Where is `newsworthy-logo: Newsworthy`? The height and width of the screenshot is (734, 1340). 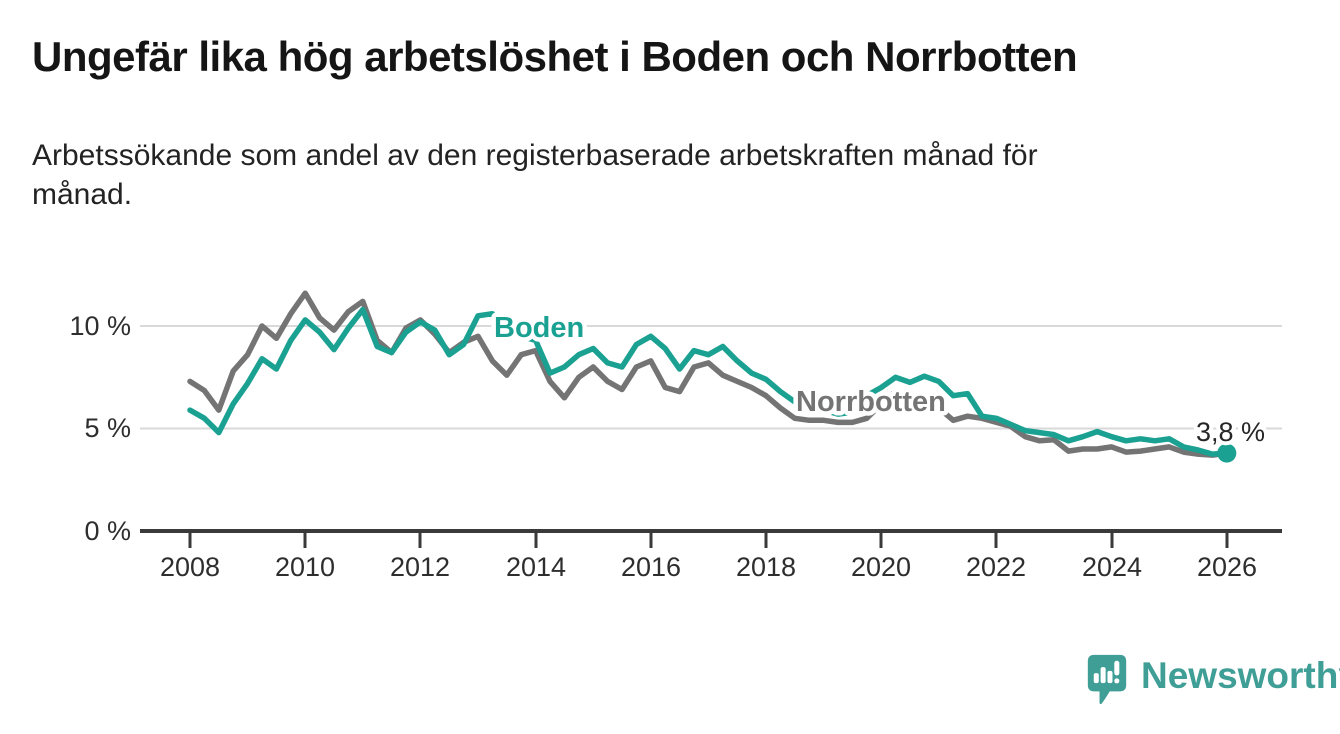 newsworthy-logo: Newsworthy is located at coordinates (1213, 679).